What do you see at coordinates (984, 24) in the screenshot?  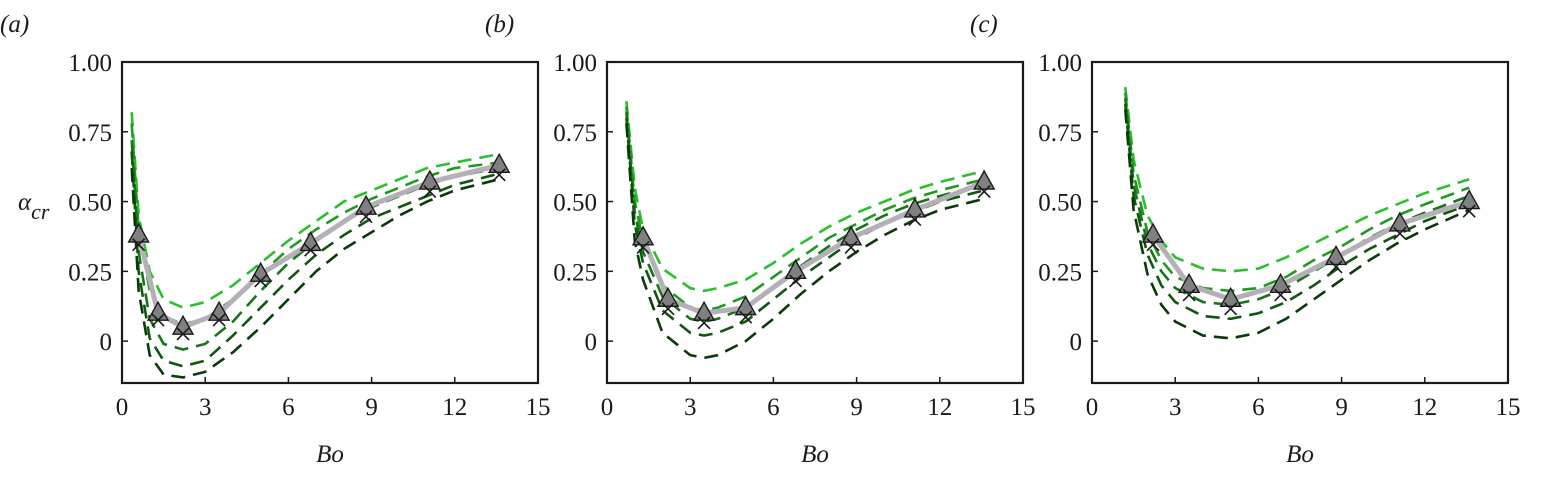 I see `panel-label: (c)` at bounding box center [984, 24].